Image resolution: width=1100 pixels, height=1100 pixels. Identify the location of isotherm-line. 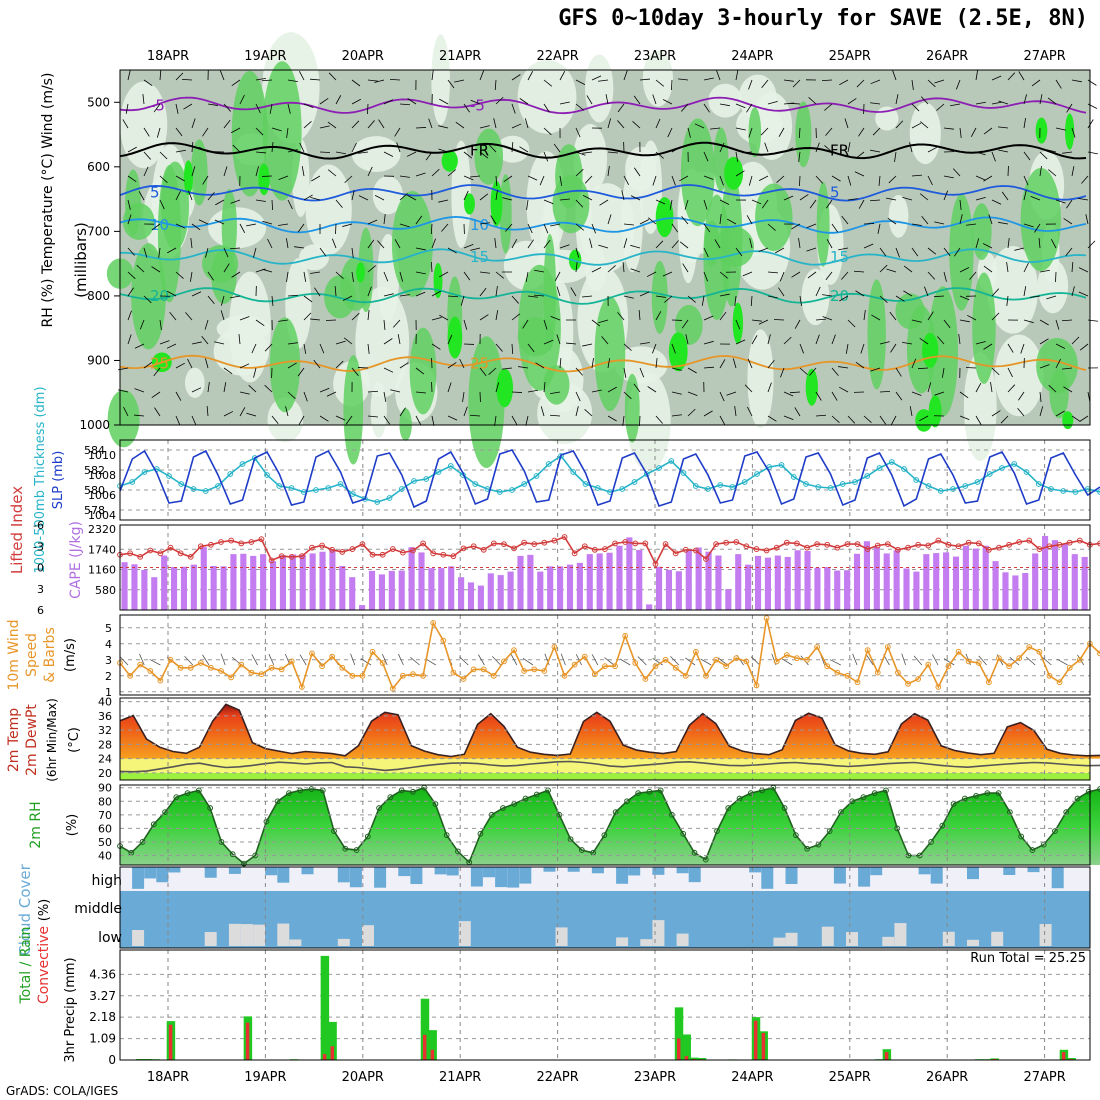
(603, 193).